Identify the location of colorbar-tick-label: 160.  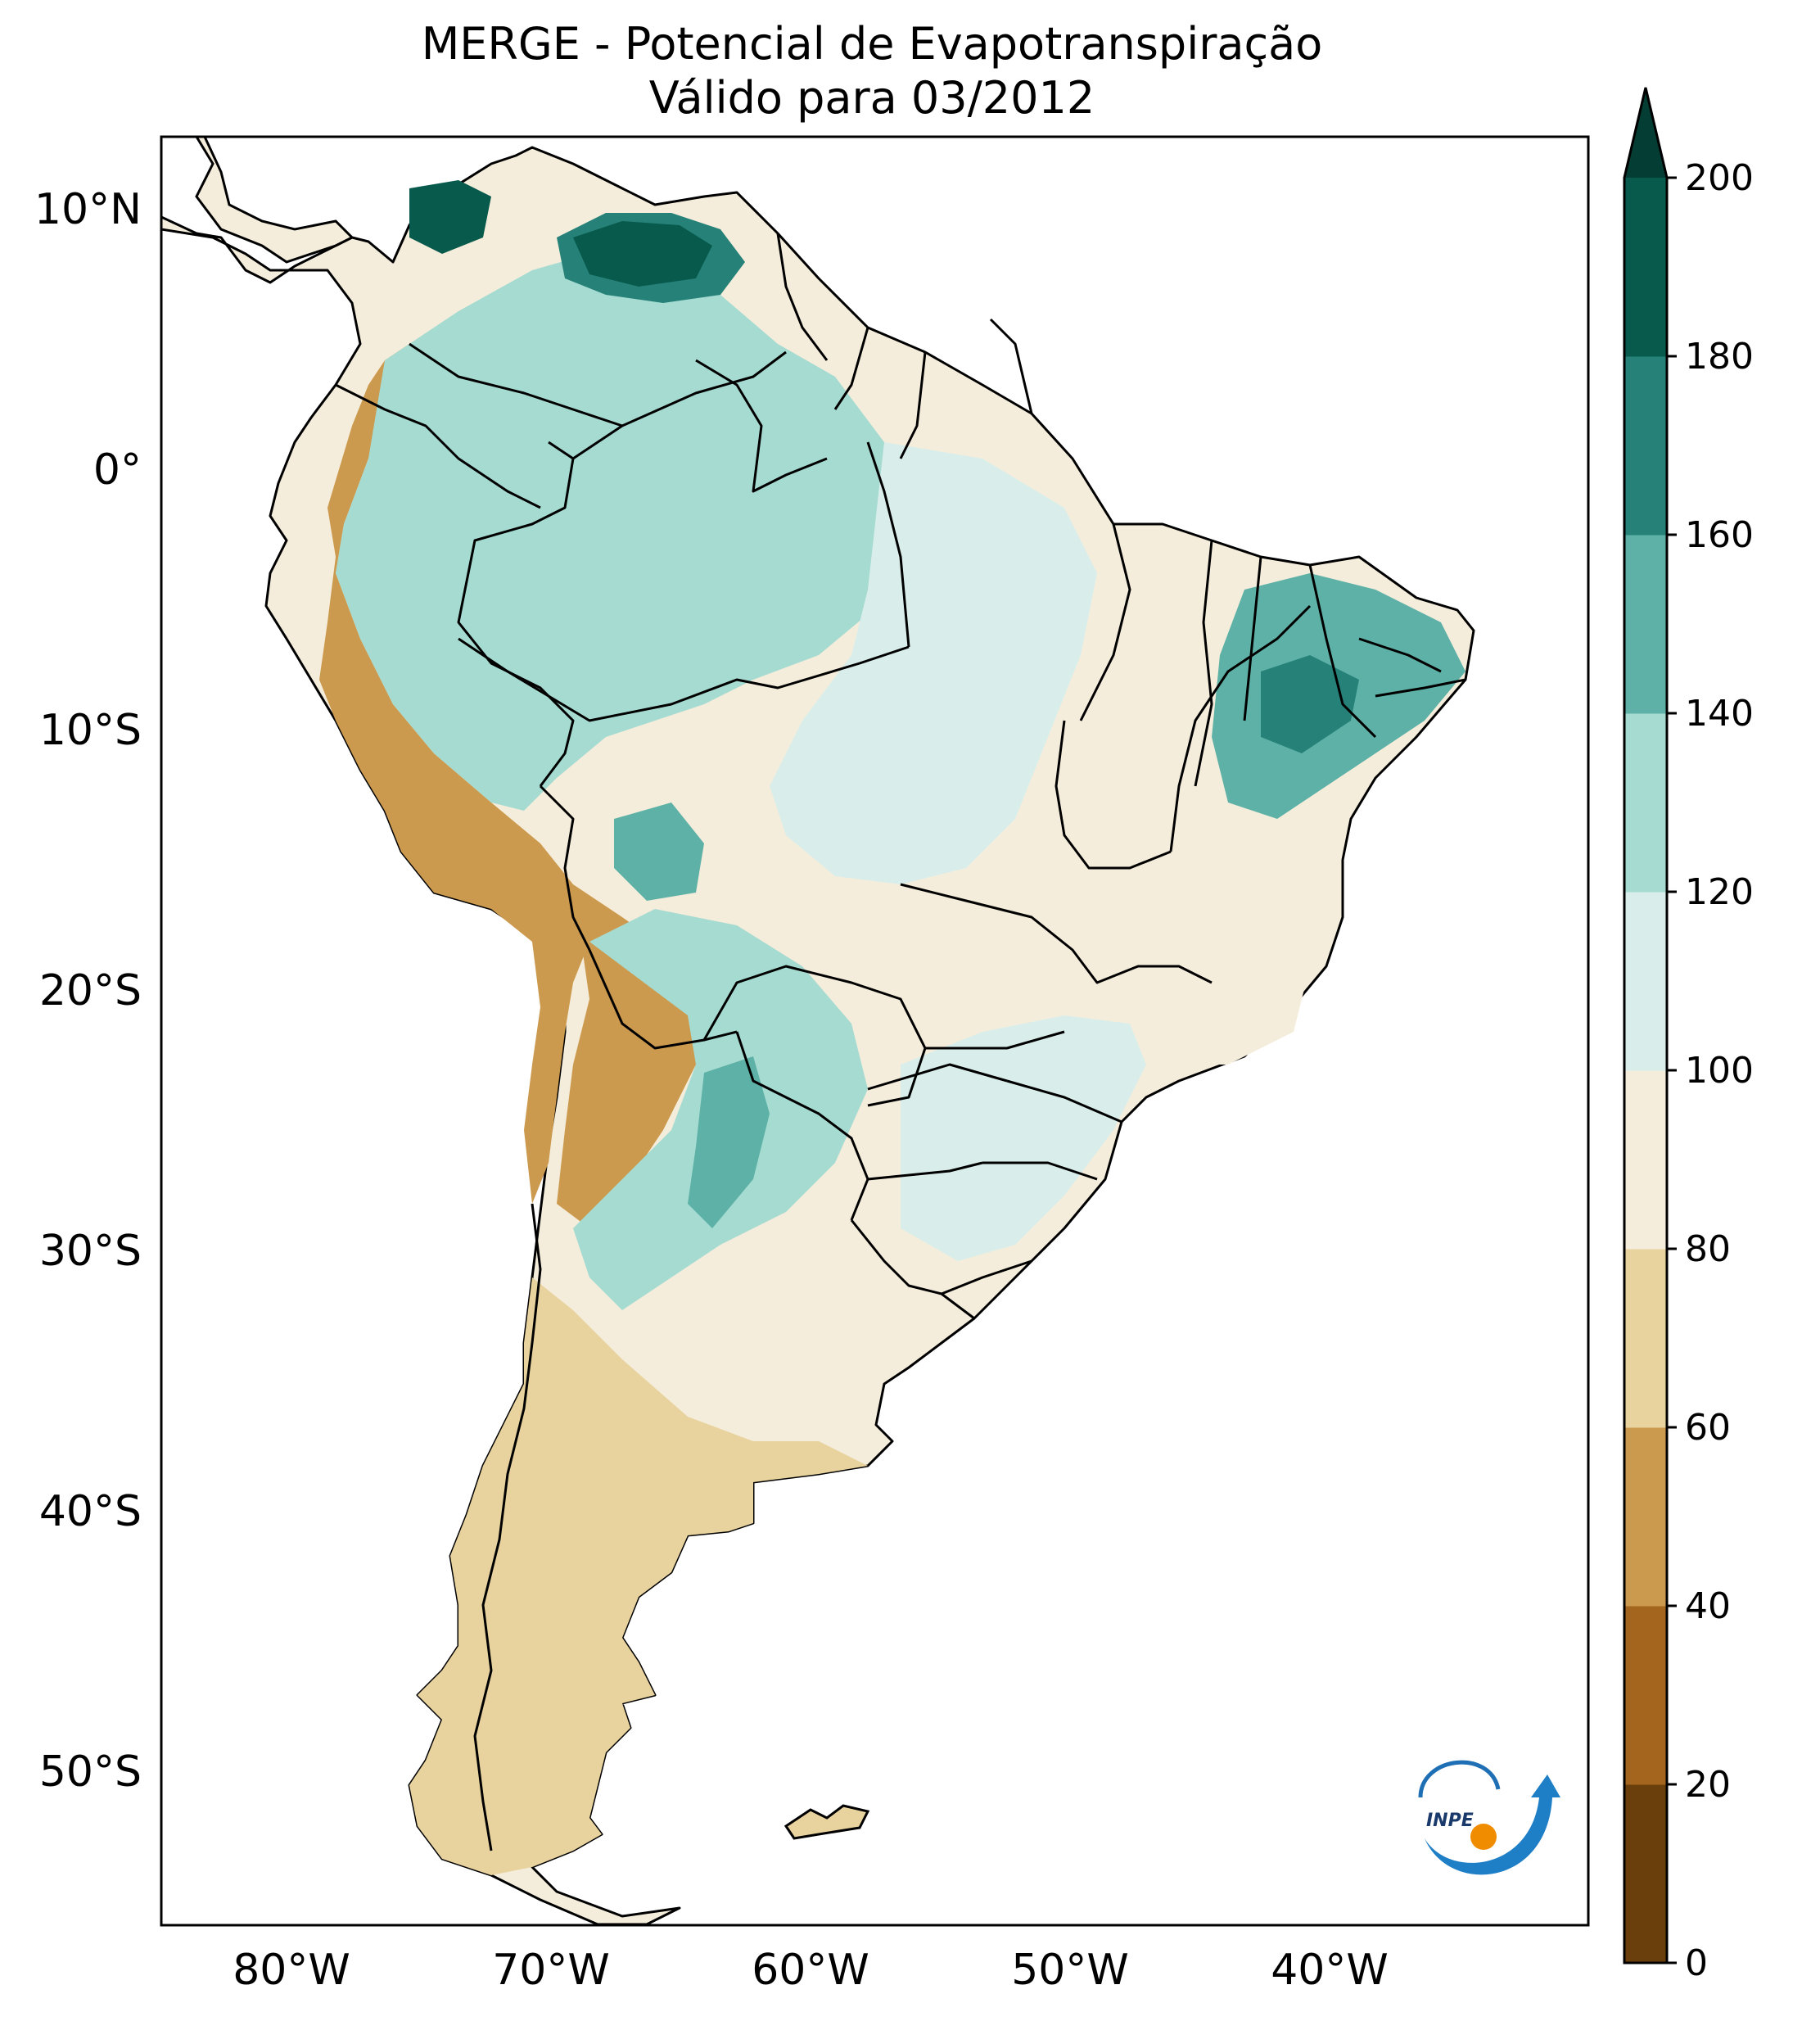
(1719, 535).